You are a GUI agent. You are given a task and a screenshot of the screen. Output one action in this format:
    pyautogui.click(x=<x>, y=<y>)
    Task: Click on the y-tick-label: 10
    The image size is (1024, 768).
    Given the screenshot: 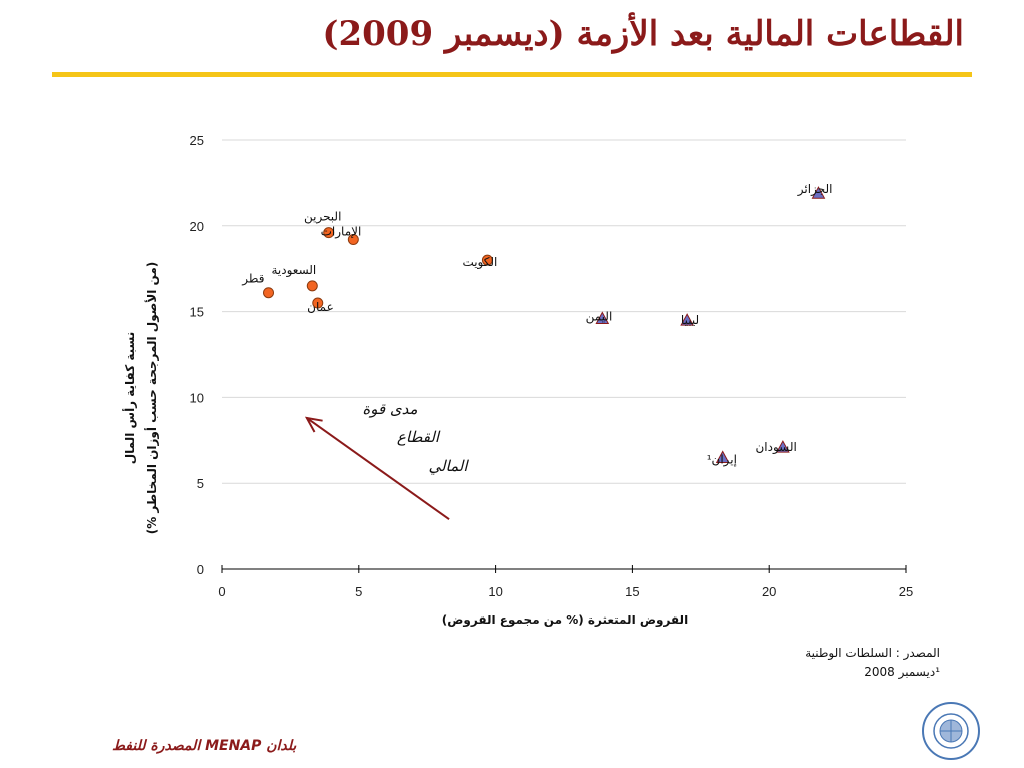 What is the action you would take?
    pyautogui.click(x=197, y=397)
    